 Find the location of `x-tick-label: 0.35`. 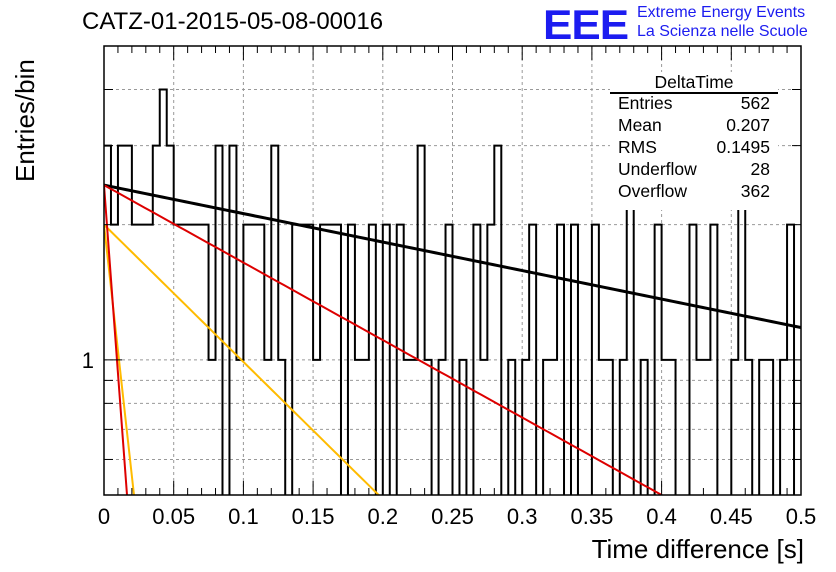

x-tick-label: 0.35 is located at coordinates (591, 516).